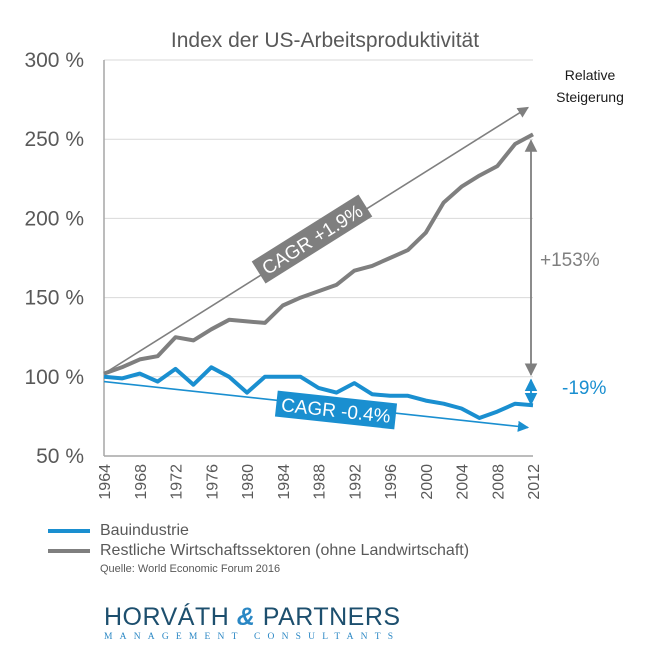  What do you see at coordinates (246, 617) in the screenshot?
I see `logo-ampersand: &` at bounding box center [246, 617].